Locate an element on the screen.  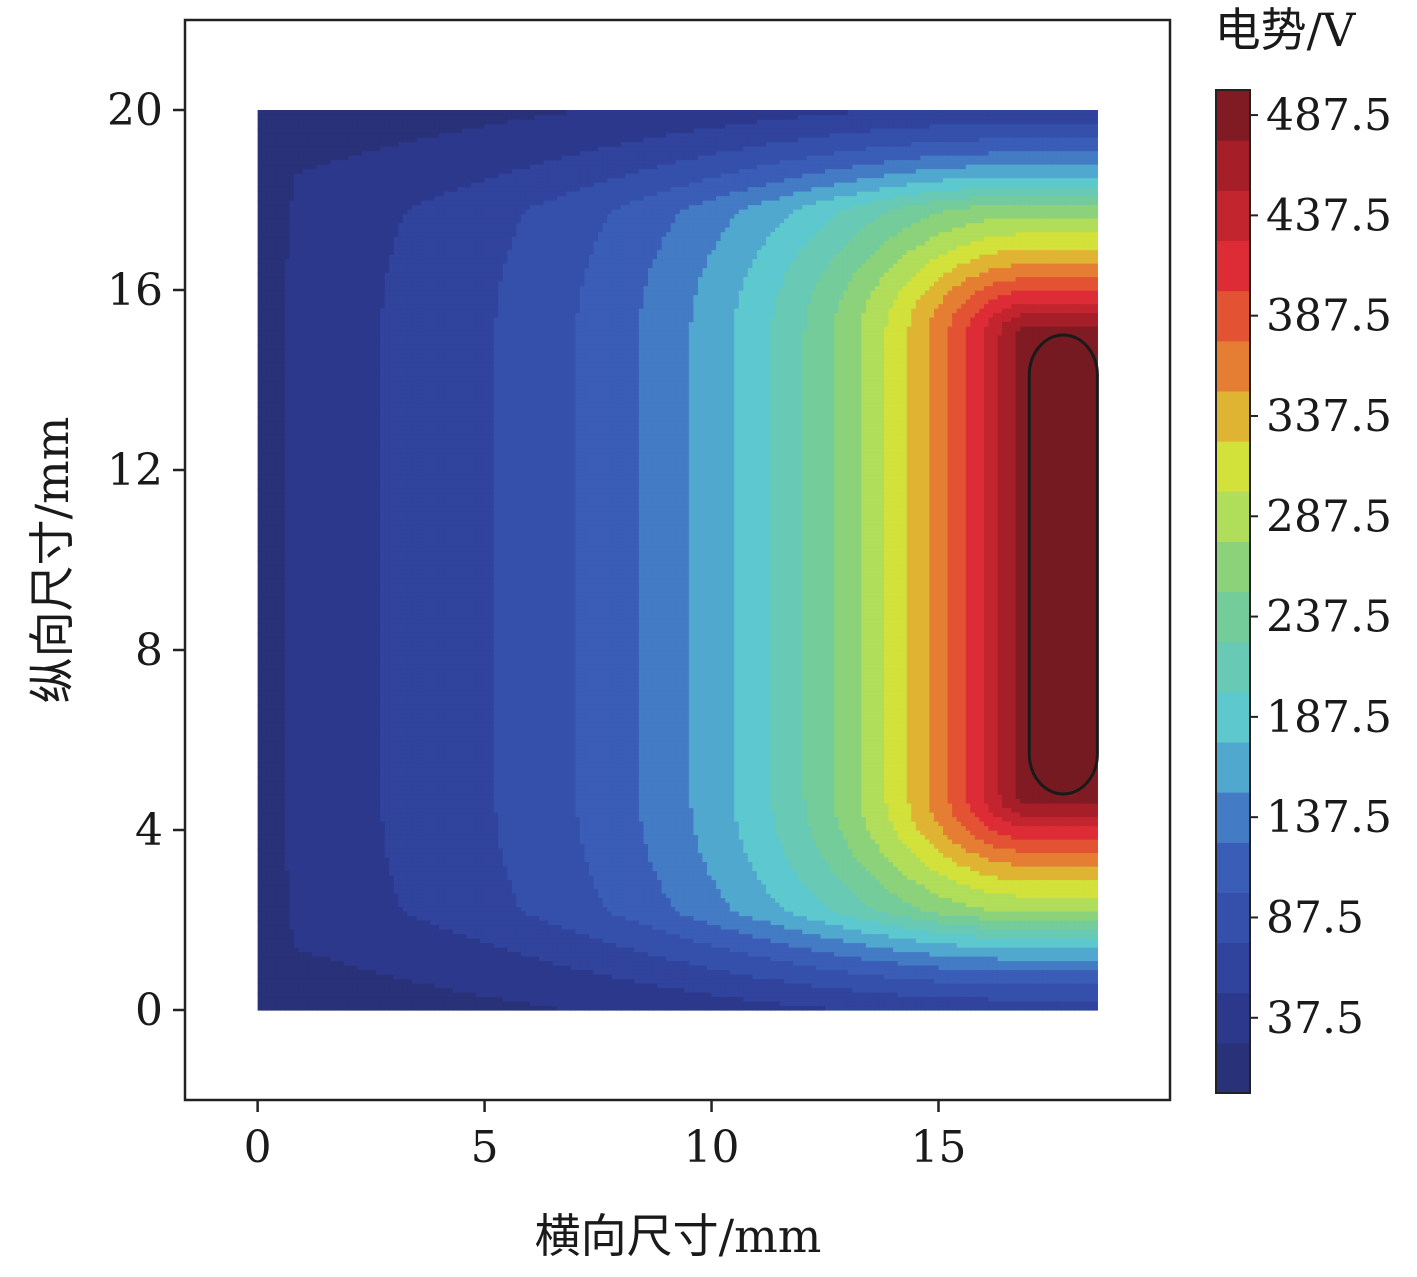
colorbar-tick-label: 137.5 is located at coordinates (1329, 817).